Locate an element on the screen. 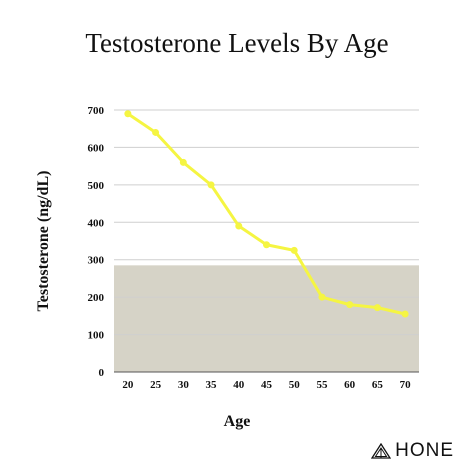 The height and width of the screenshot is (474, 474). x-tick-label: 45 is located at coordinates (267, 385).